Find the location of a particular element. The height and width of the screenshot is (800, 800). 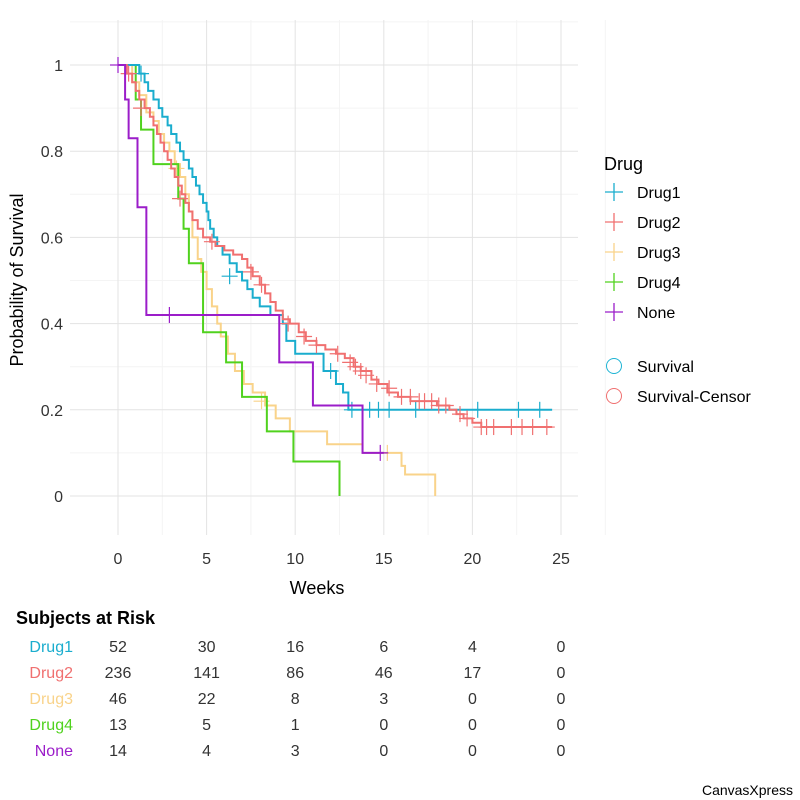

risk-table-title: Subjects at Risk is located at coordinates (86, 618).